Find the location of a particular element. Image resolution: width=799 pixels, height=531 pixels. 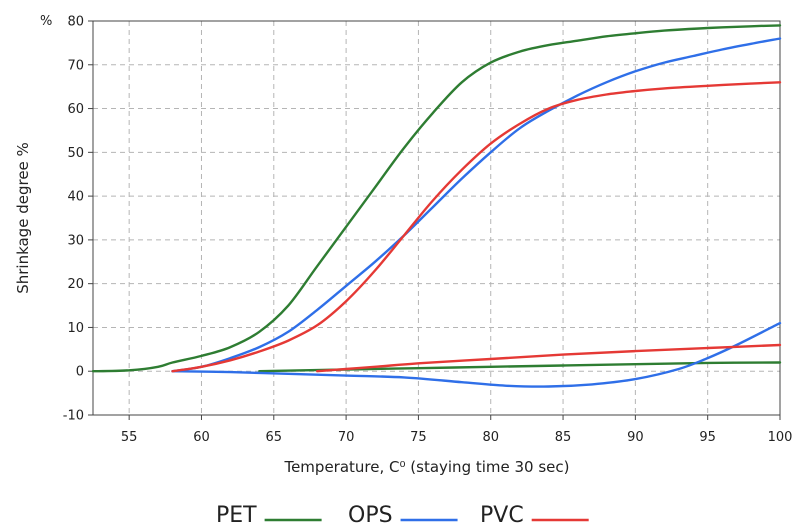

x-tick-label: 80 is located at coordinates (490, 437).